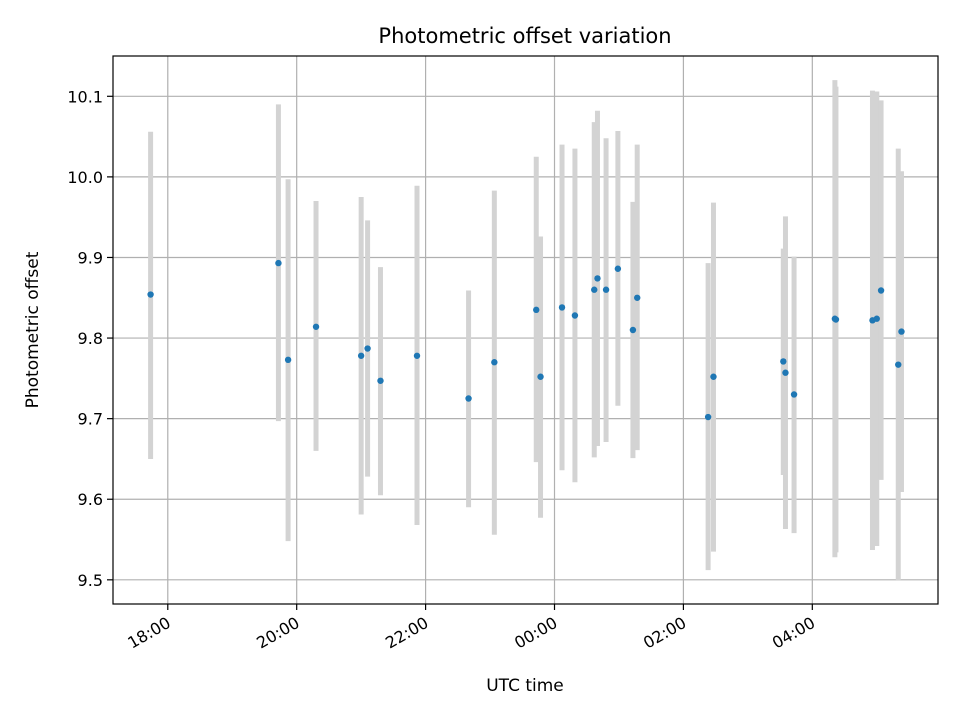 This screenshot has height=720, width=960. Describe the element at coordinates (90, 580) in the screenshot. I see `y-tick-label: 9.5` at that location.